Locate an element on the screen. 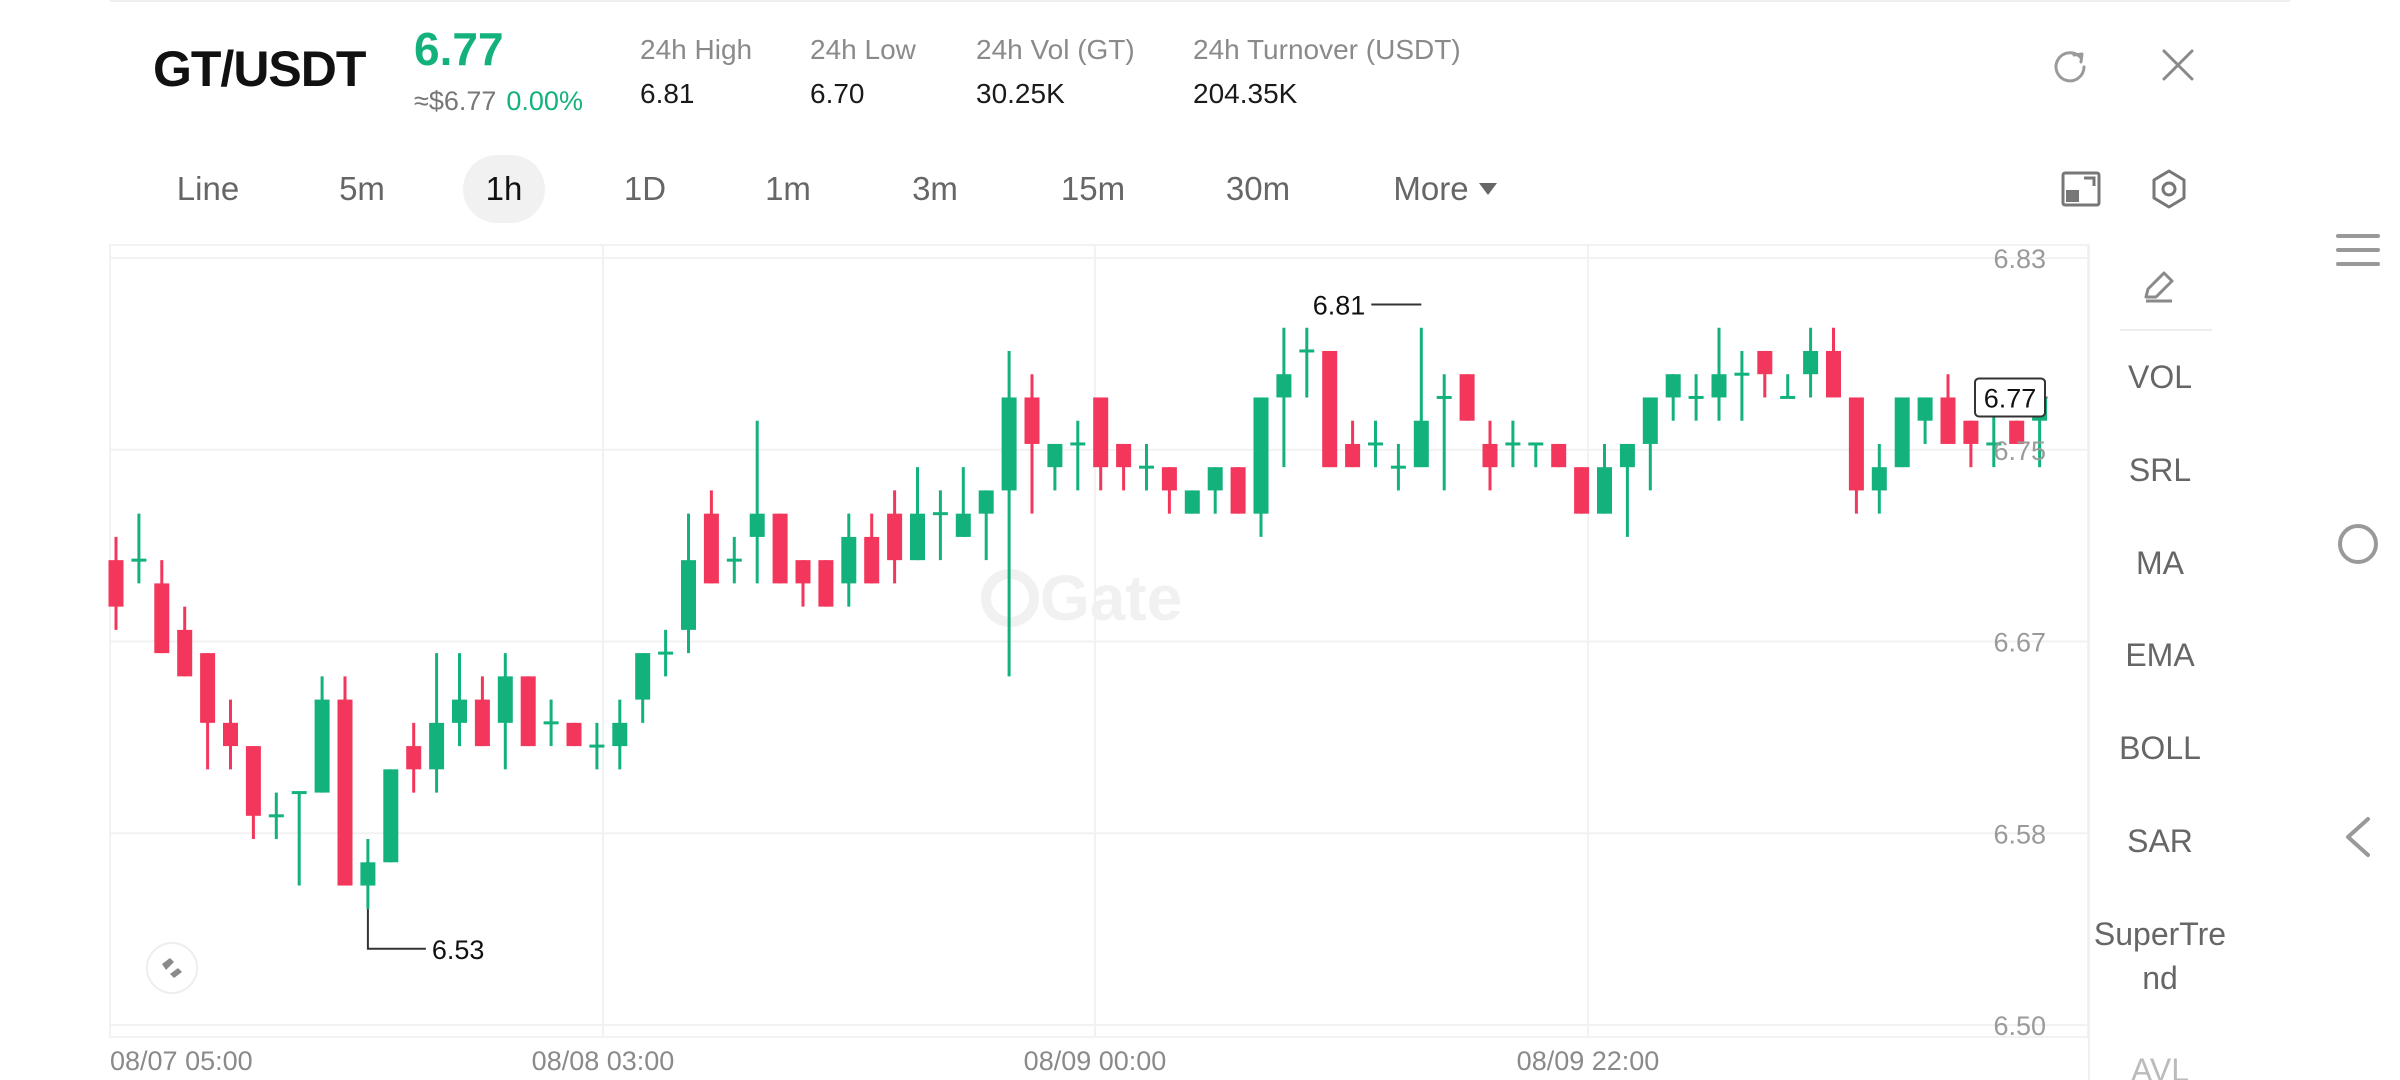  home-circle-icon is located at coordinates (2358, 544).